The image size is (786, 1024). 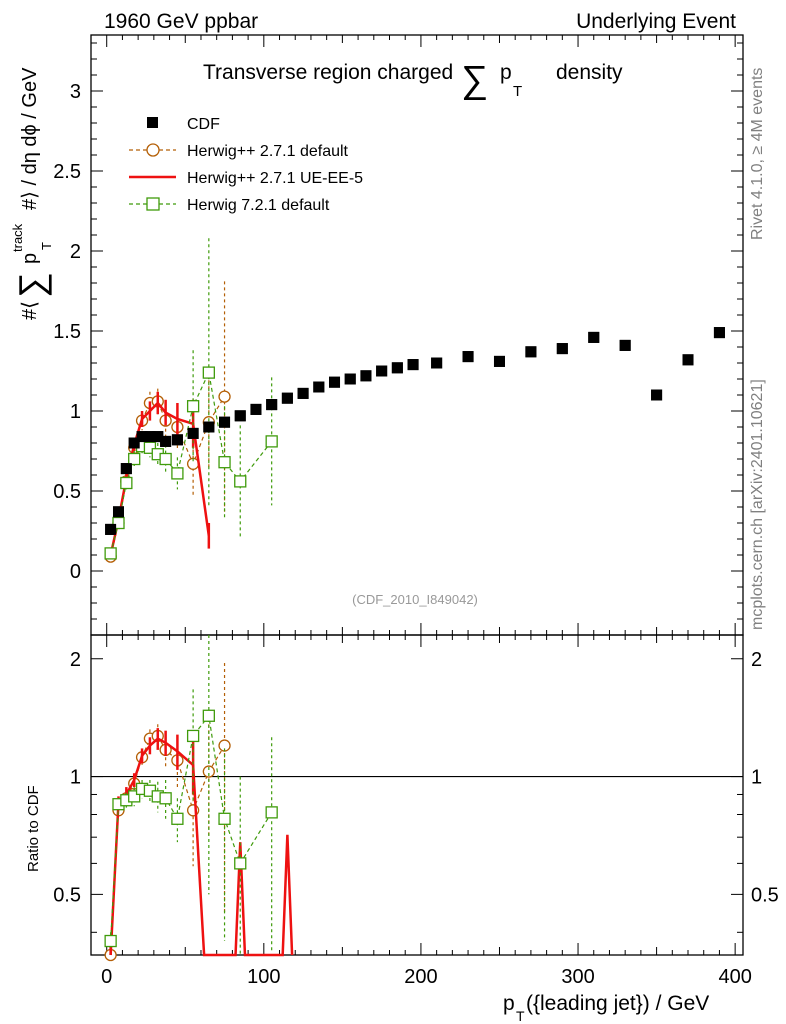 I want to click on y-label-sum: ∑, so click(x=31, y=285).